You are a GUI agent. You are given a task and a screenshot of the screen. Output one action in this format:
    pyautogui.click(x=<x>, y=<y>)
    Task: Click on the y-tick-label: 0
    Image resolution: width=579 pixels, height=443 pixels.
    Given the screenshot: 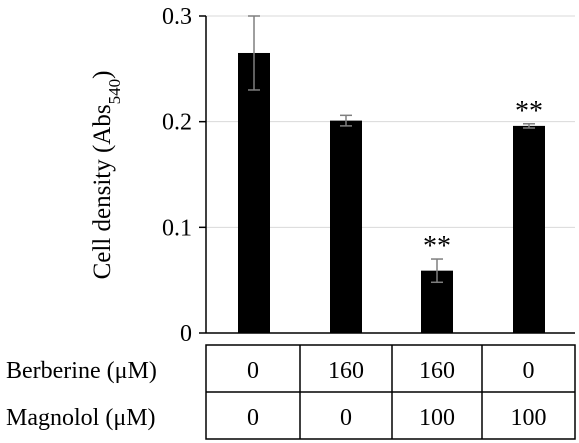 What is the action you would take?
    pyautogui.click(x=186, y=334)
    